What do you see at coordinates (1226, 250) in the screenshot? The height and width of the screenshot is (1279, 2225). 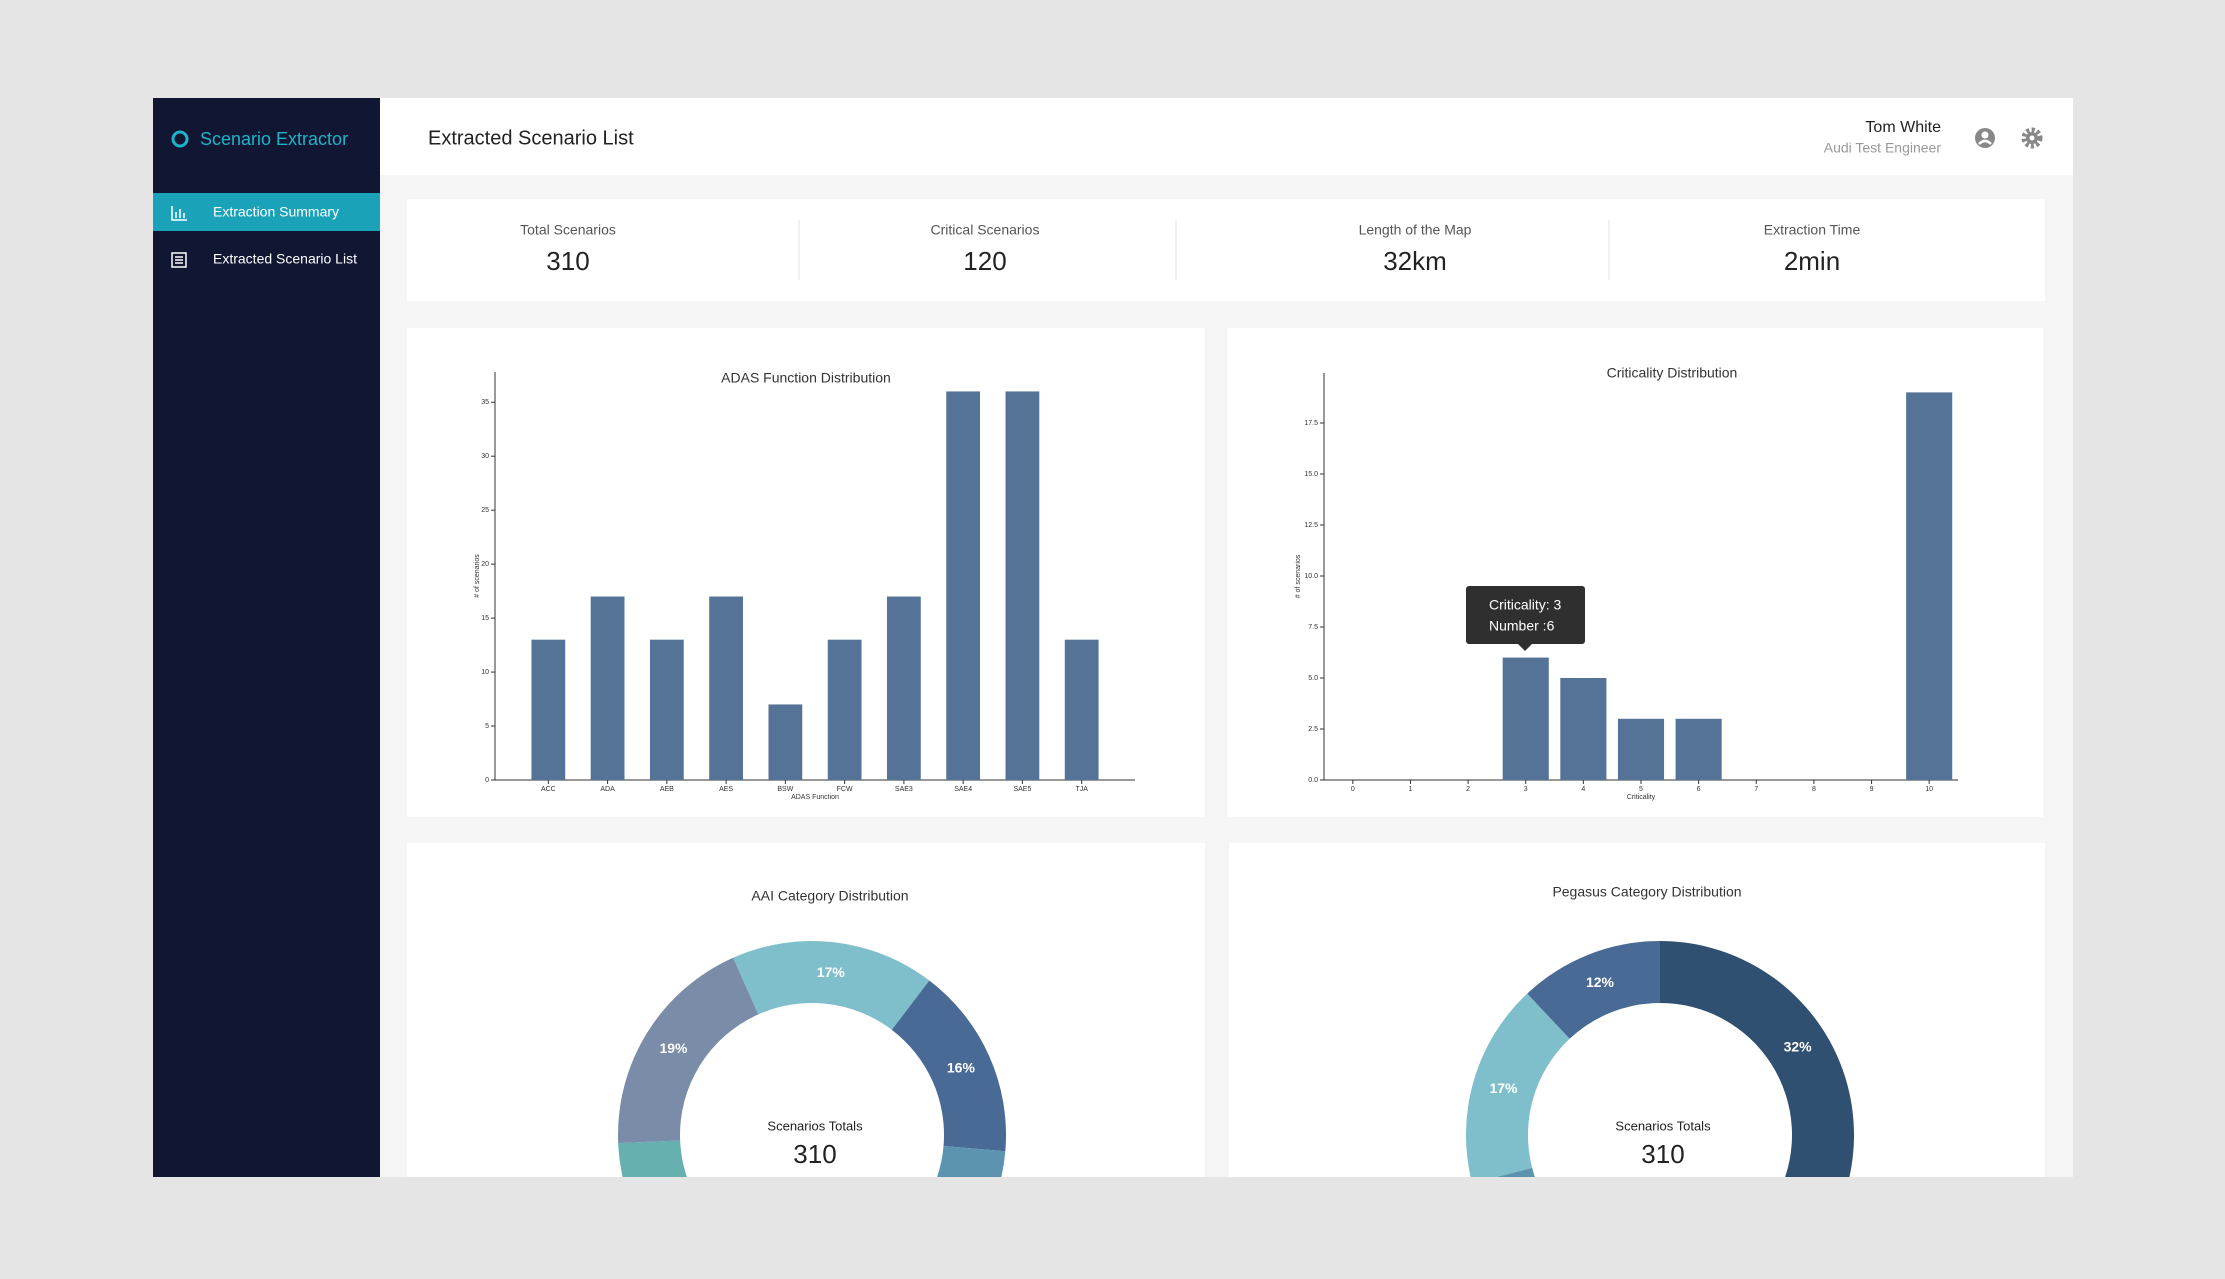 I see `stats-card` at bounding box center [1226, 250].